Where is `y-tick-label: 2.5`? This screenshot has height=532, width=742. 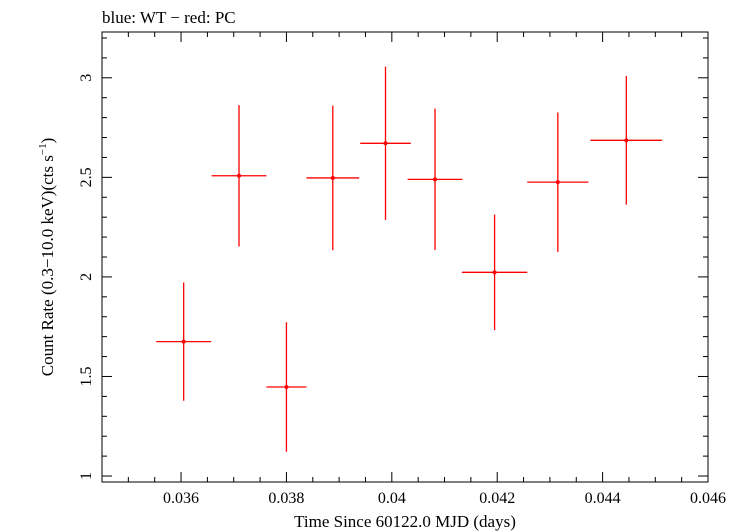
y-tick-label: 2.5 is located at coordinates (86, 177).